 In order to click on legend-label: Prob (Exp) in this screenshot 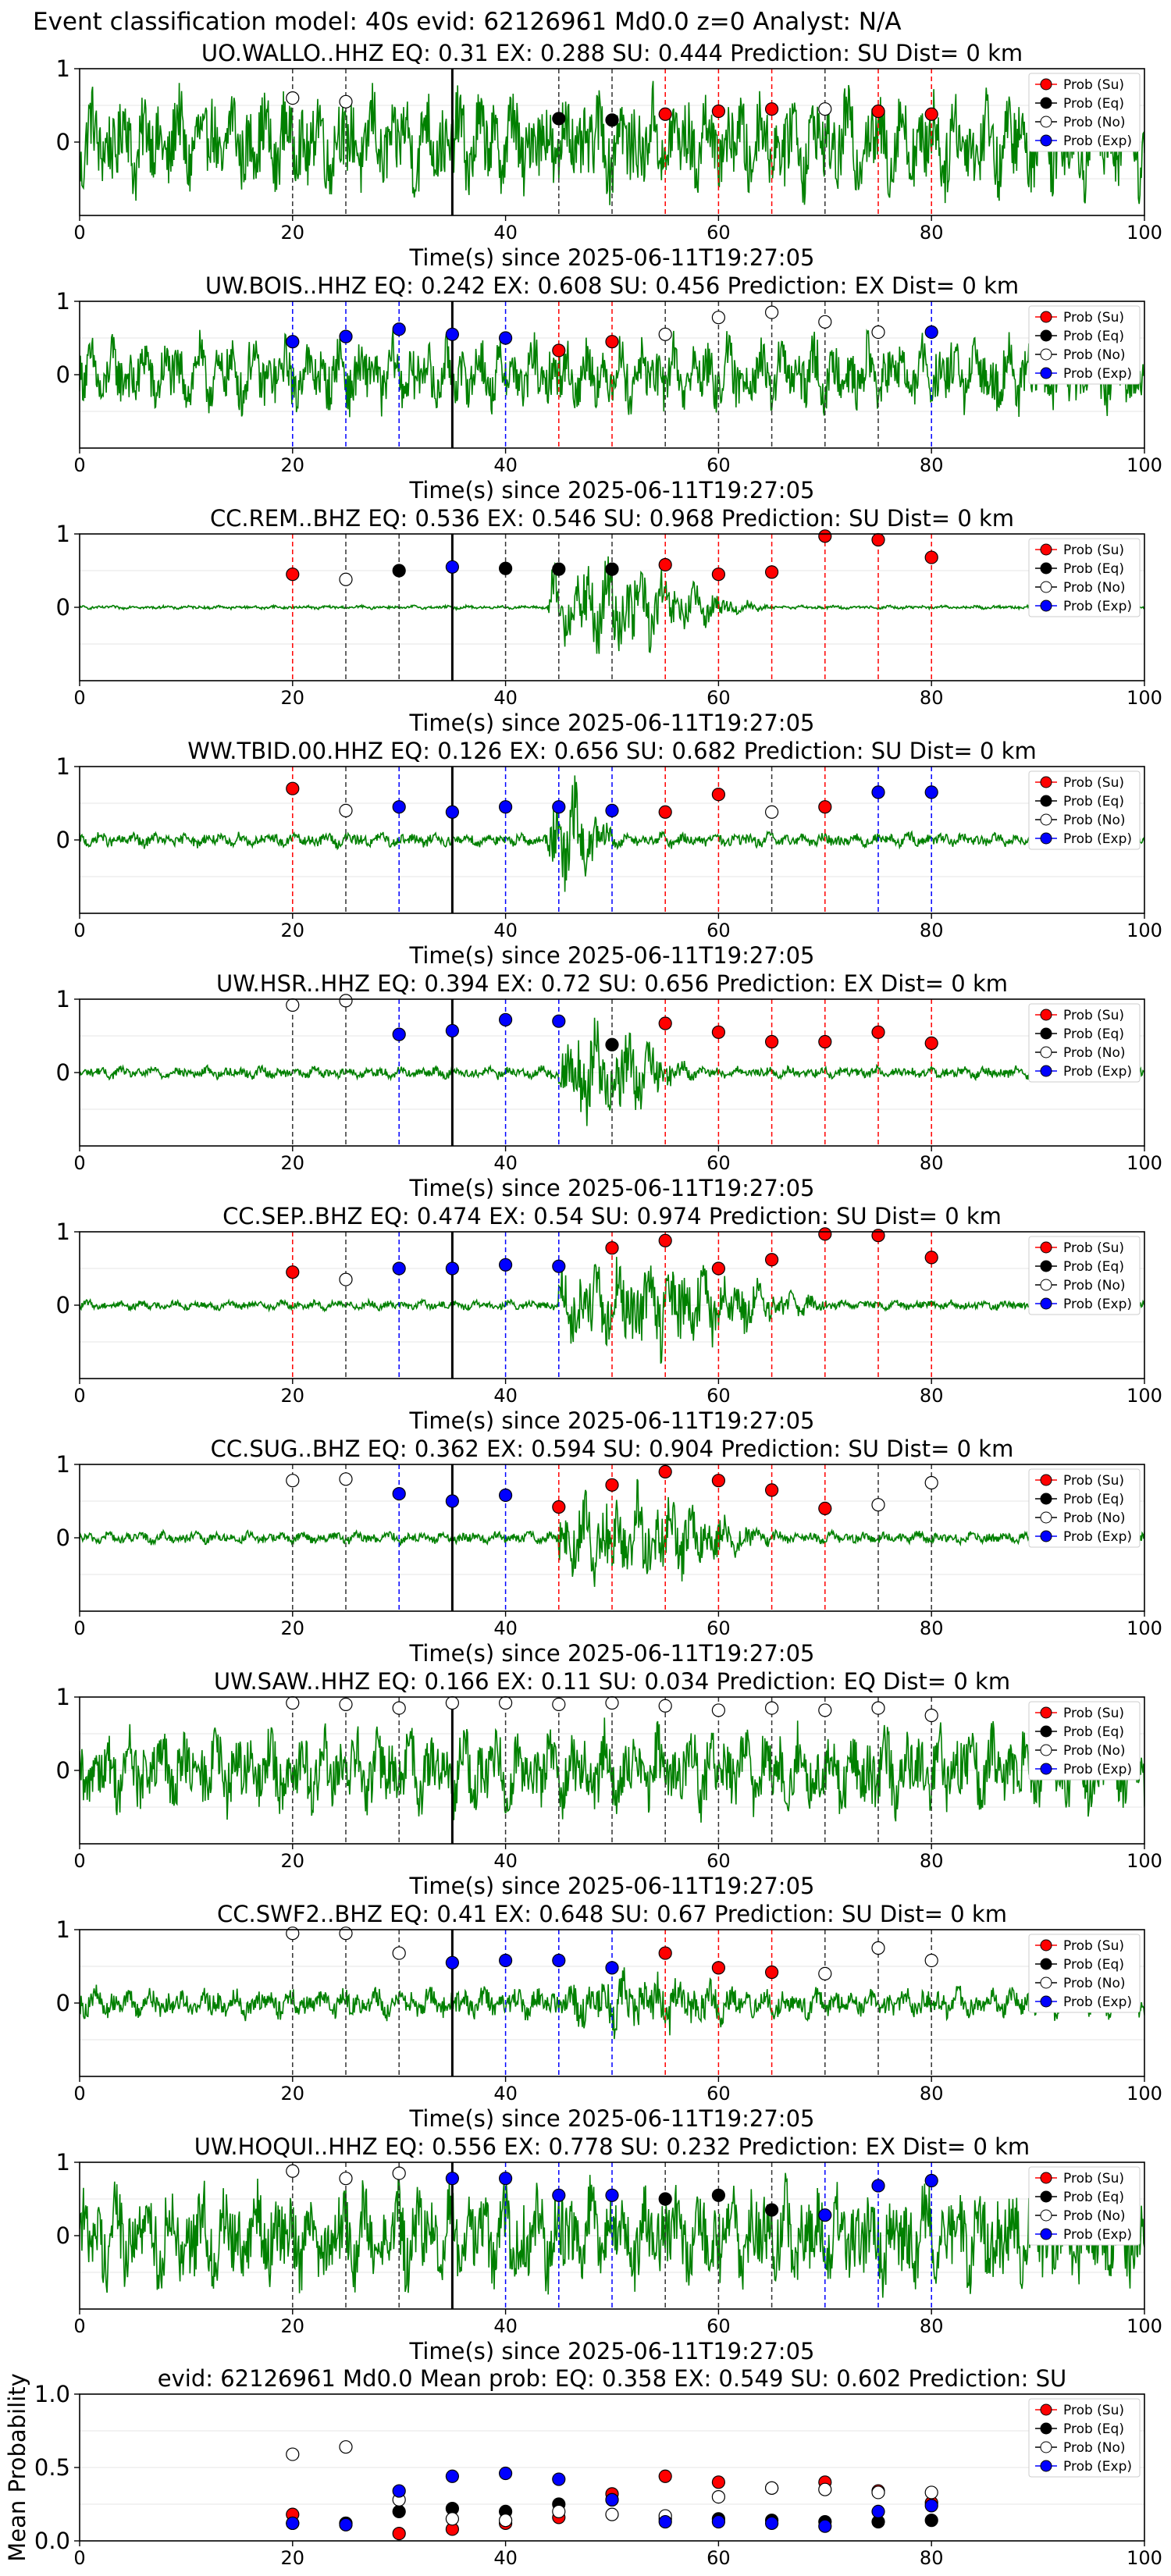, I will do `click(1097, 1304)`.